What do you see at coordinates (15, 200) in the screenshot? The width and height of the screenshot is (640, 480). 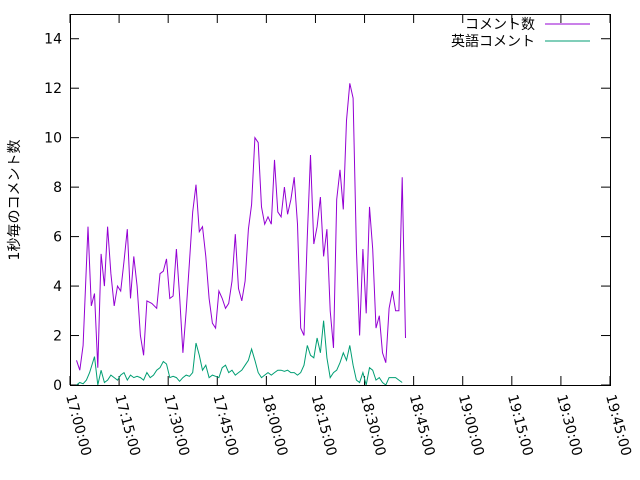 I see `y-axis-label: 1秒毎のコメント数` at bounding box center [15, 200].